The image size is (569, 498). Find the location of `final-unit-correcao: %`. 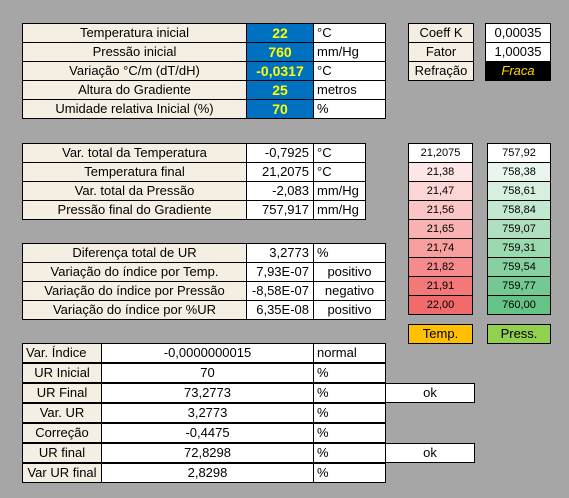

final-unit-correcao: % is located at coordinates (349, 433).